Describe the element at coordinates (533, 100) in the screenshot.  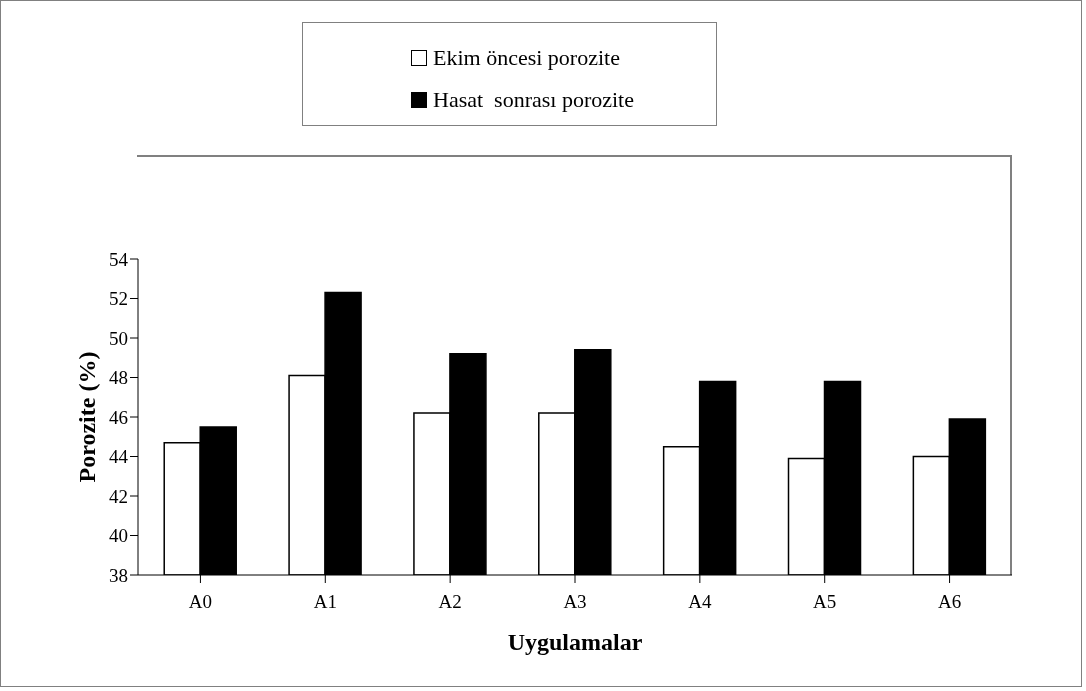
I see `legend-label: Hasat sonrası porozite` at that location.